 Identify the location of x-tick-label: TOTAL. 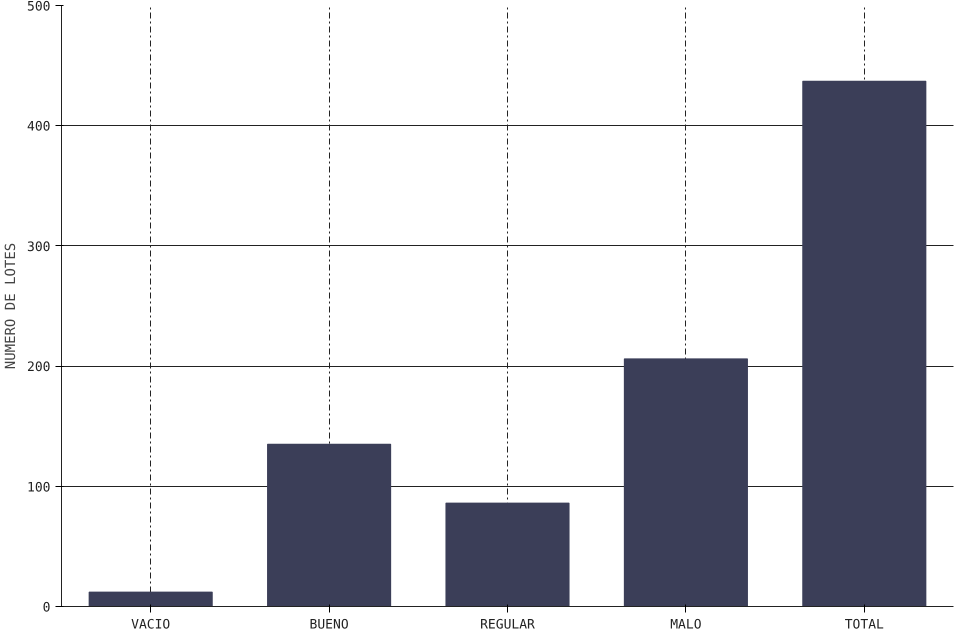
(864, 625).